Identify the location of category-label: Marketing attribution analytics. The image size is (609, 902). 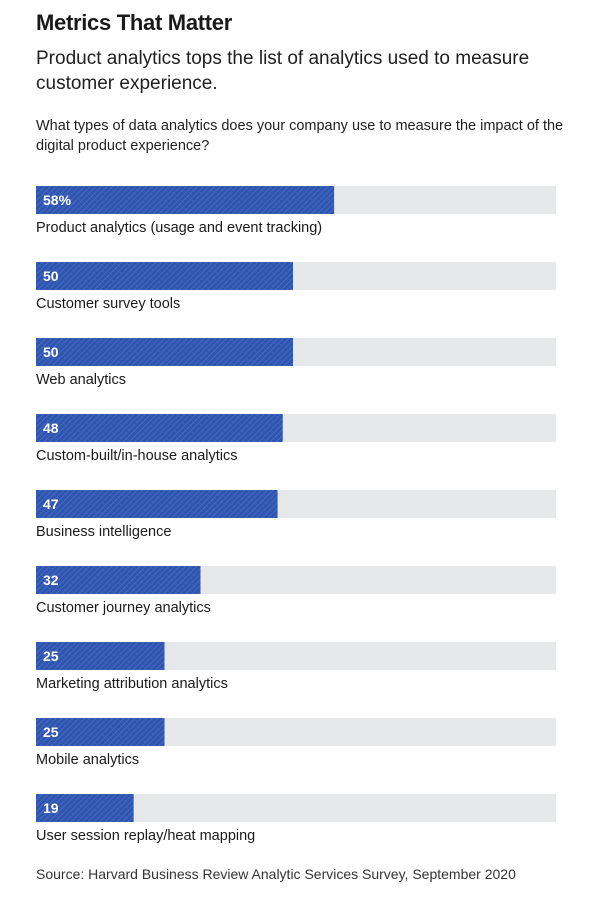
(132, 684).